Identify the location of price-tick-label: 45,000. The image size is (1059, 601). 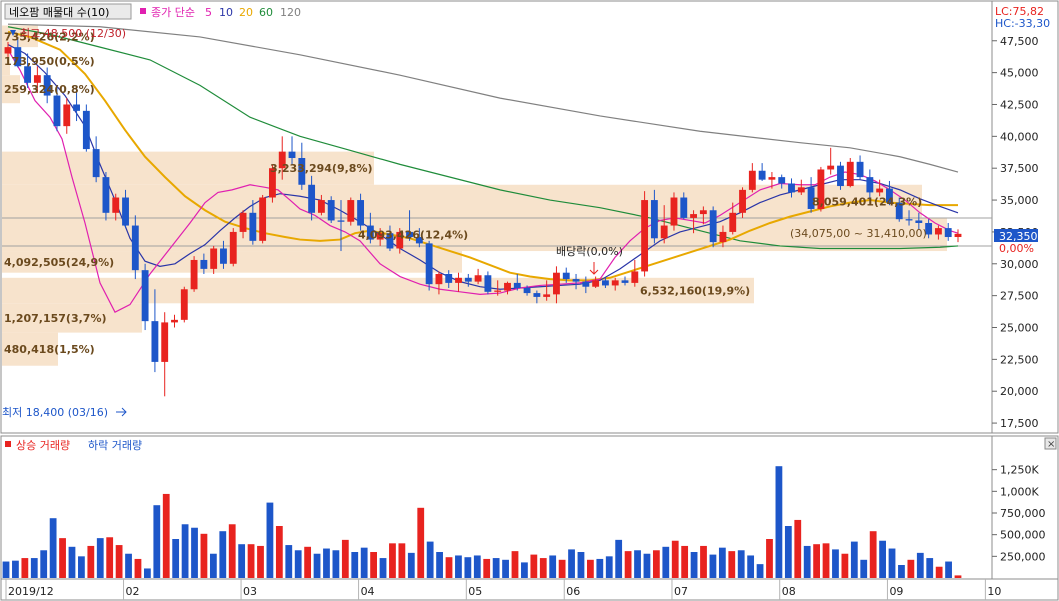
(1019, 73).